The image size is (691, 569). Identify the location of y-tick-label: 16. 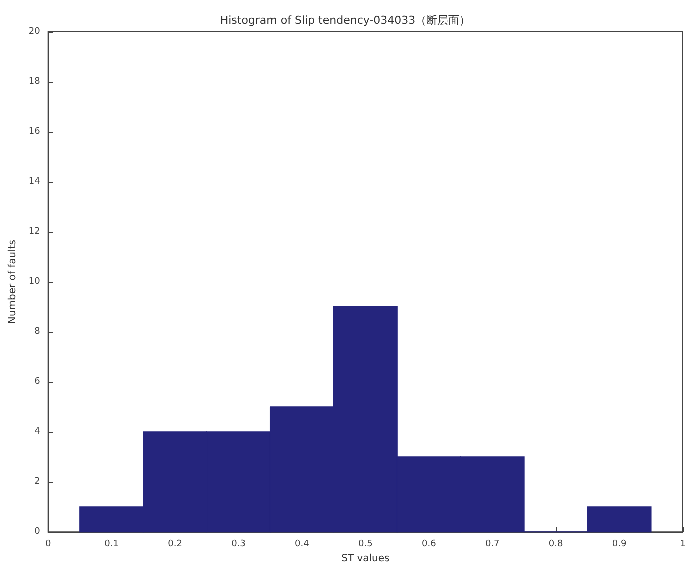
(34, 132).